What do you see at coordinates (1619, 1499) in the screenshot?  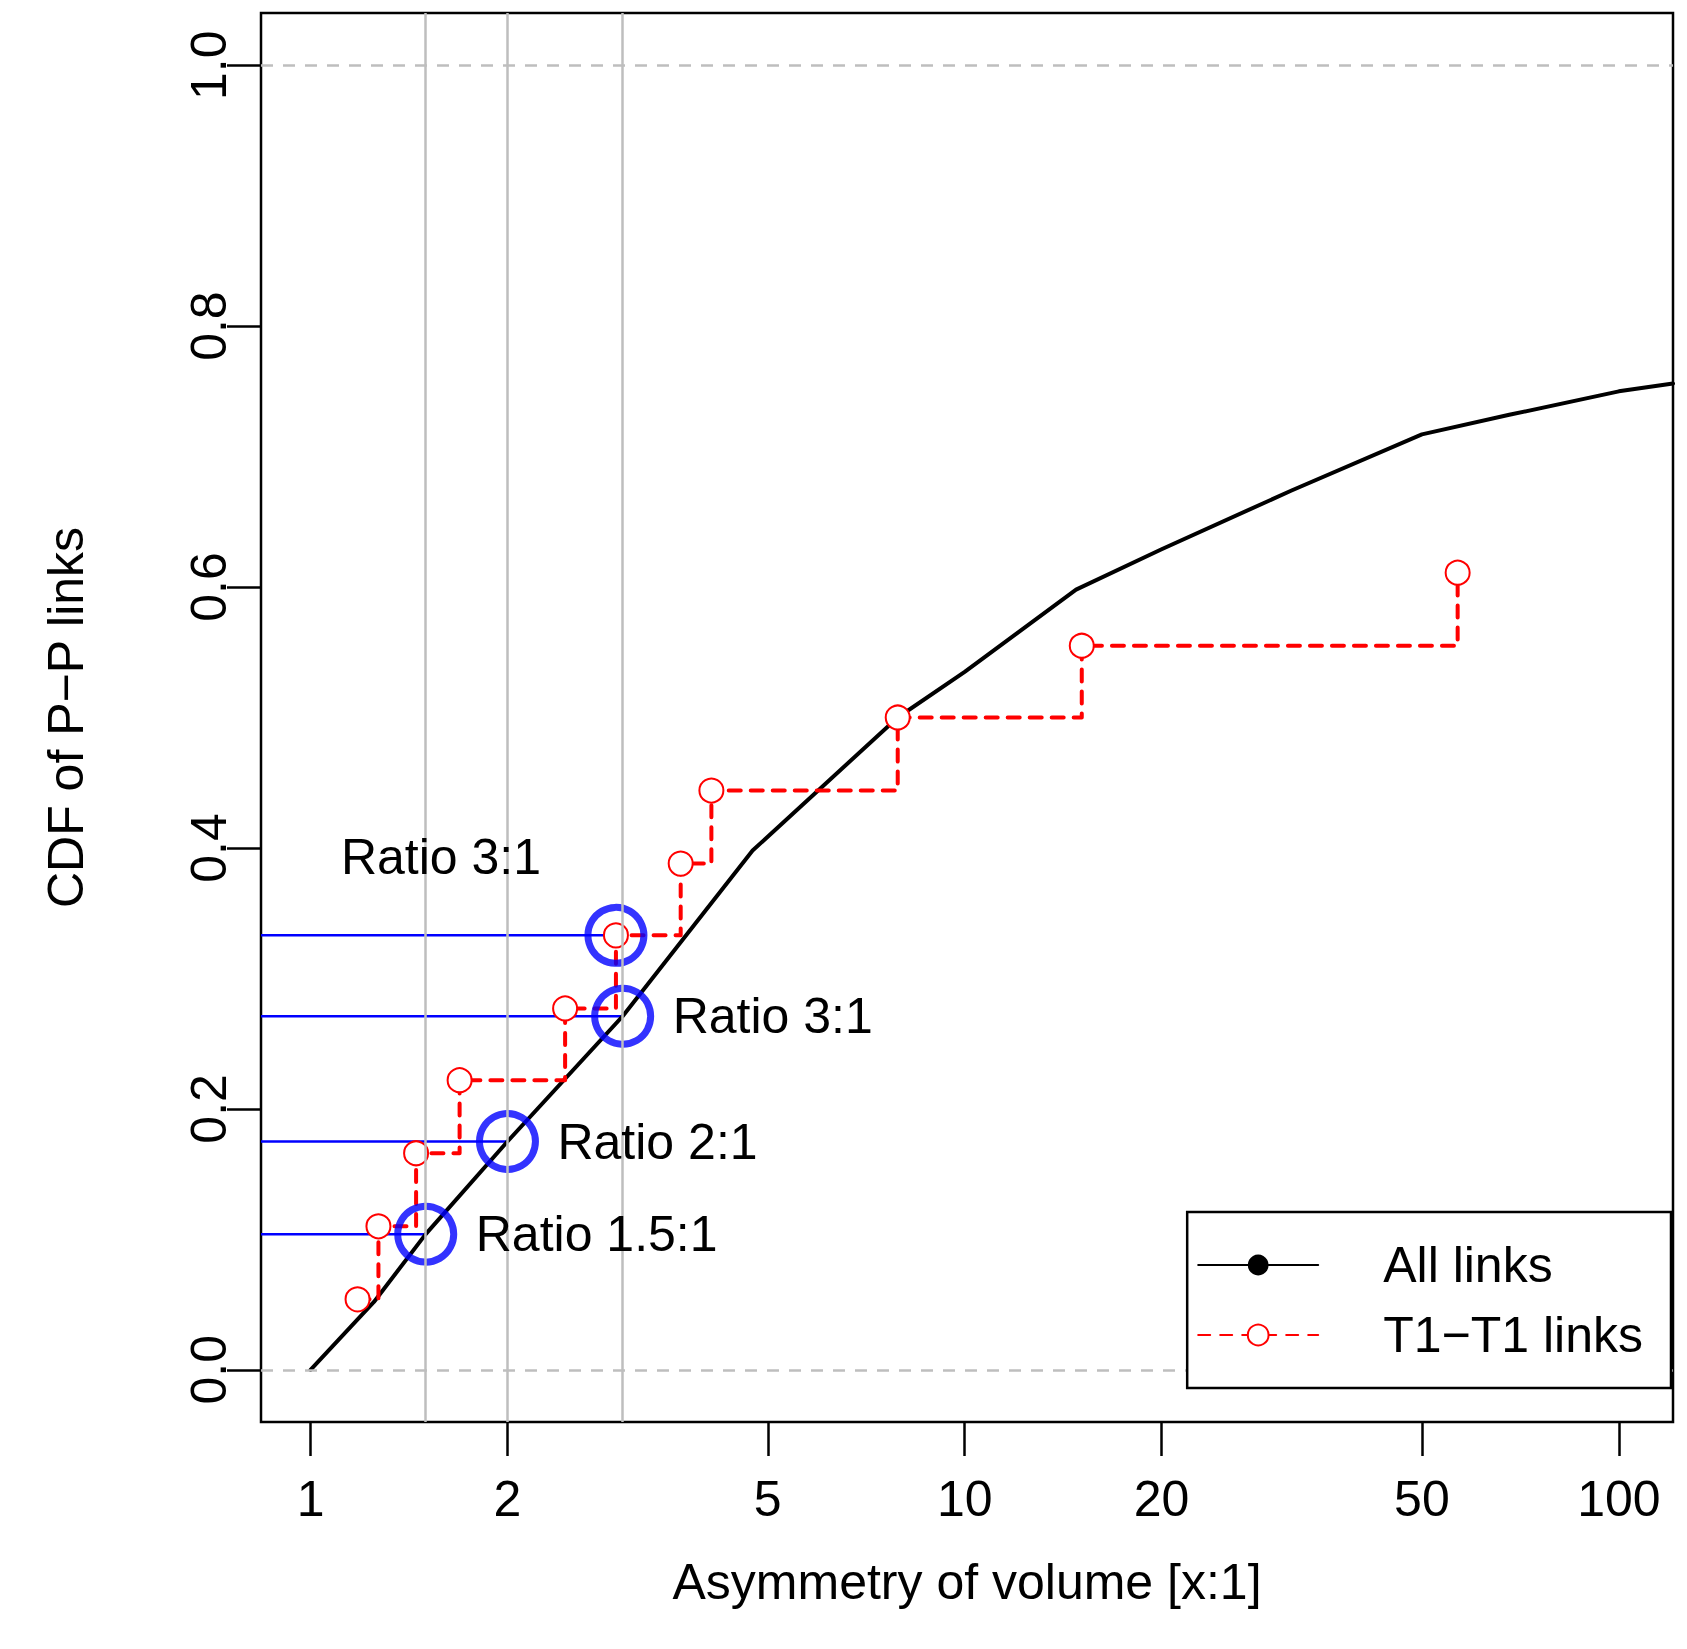 I see `x-tick-label: 100` at bounding box center [1619, 1499].